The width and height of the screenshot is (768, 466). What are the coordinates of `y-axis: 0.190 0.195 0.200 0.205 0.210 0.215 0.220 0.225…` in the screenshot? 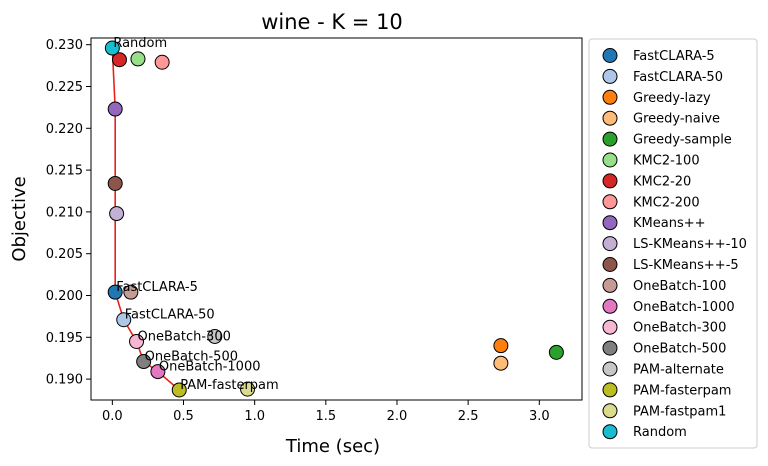 It's located at (68, 213).